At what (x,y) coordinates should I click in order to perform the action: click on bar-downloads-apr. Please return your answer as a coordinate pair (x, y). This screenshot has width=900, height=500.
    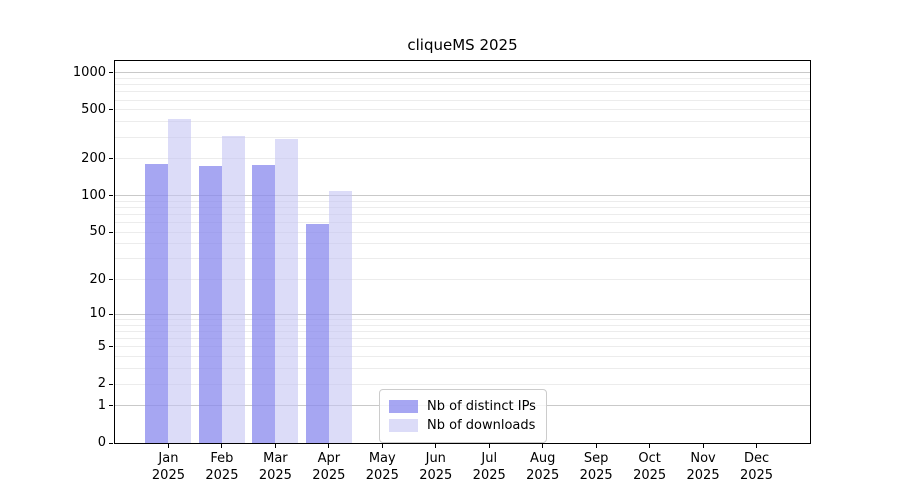
    Looking at the image, I should click on (340, 316).